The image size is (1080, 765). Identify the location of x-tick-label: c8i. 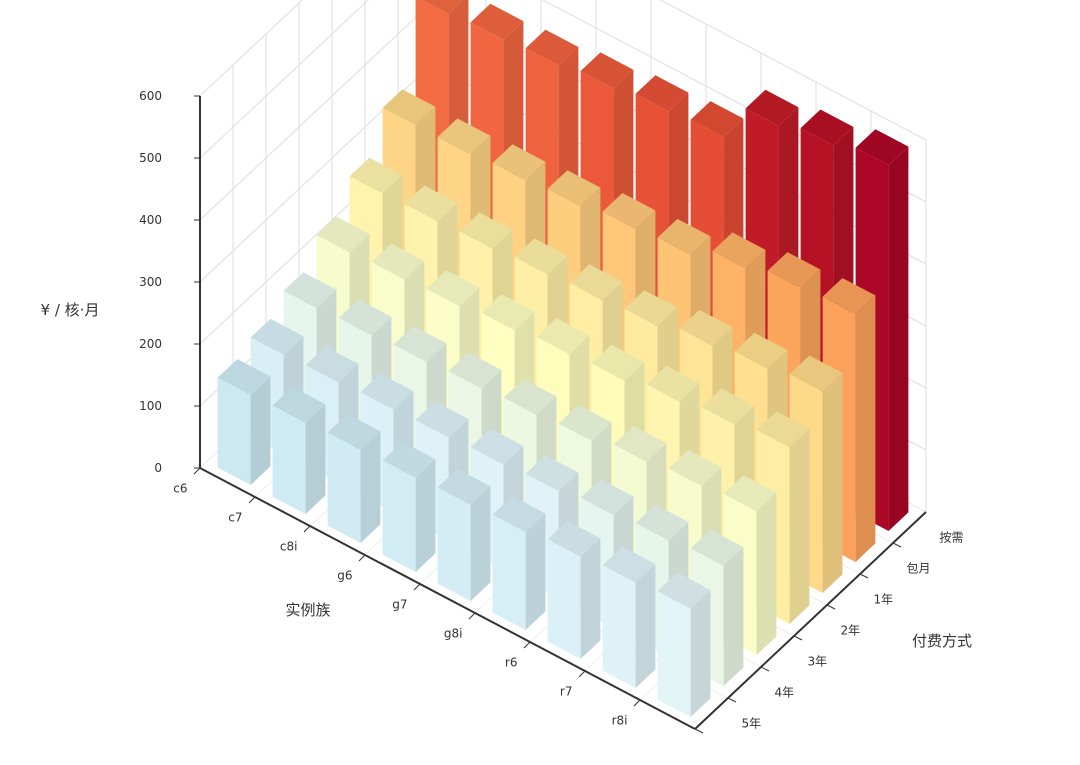
(289, 547).